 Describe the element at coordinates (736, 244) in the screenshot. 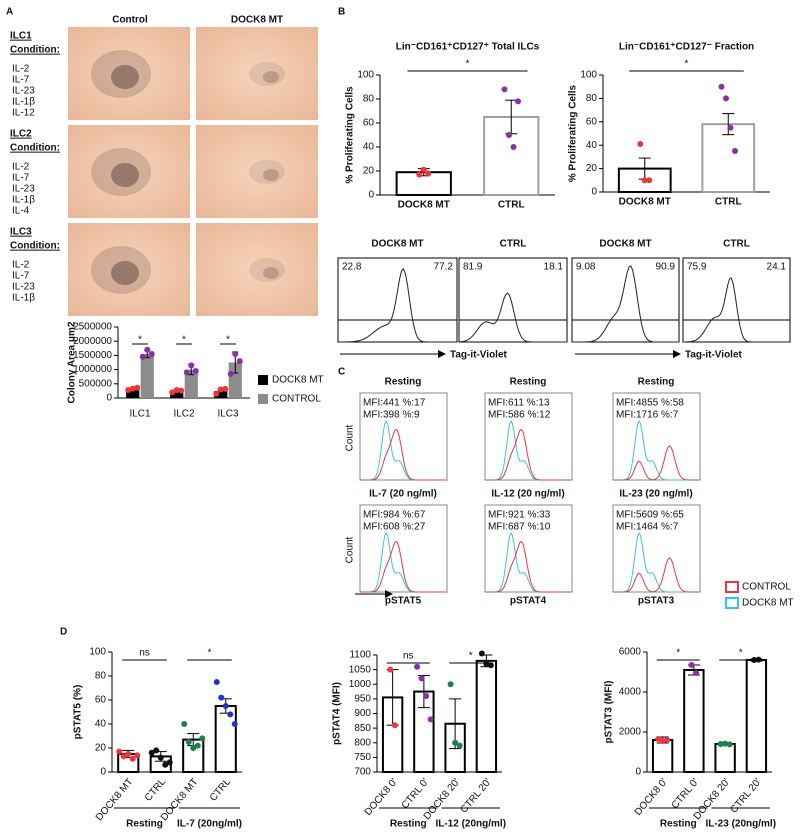

I see `flow-title: CTRL` at that location.